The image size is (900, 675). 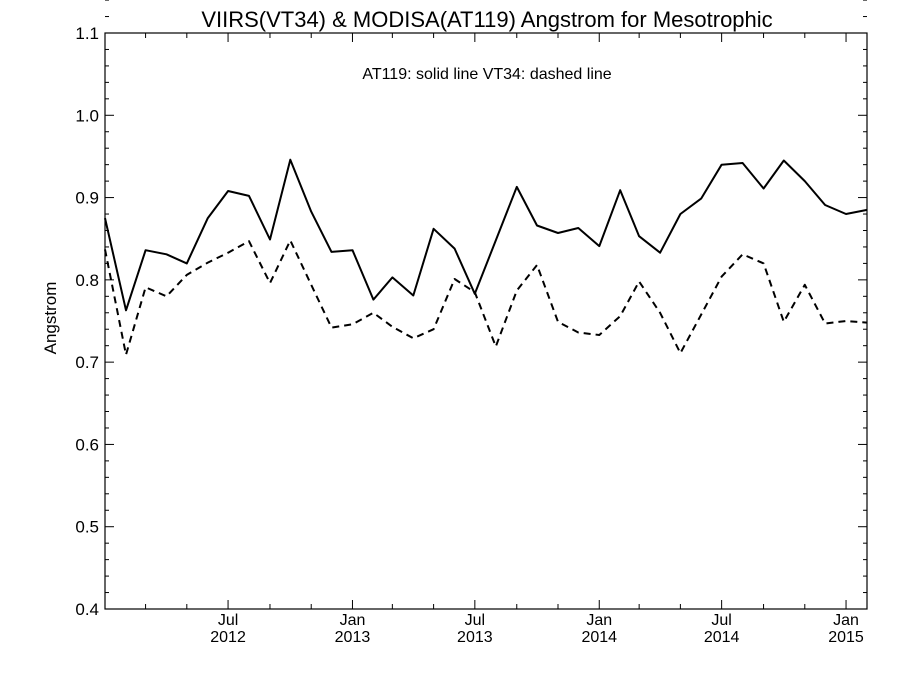 What do you see at coordinates (486, 74) in the screenshot?
I see `series-annotation: AT119: solid line VT34: dashed line` at bounding box center [486, 74].